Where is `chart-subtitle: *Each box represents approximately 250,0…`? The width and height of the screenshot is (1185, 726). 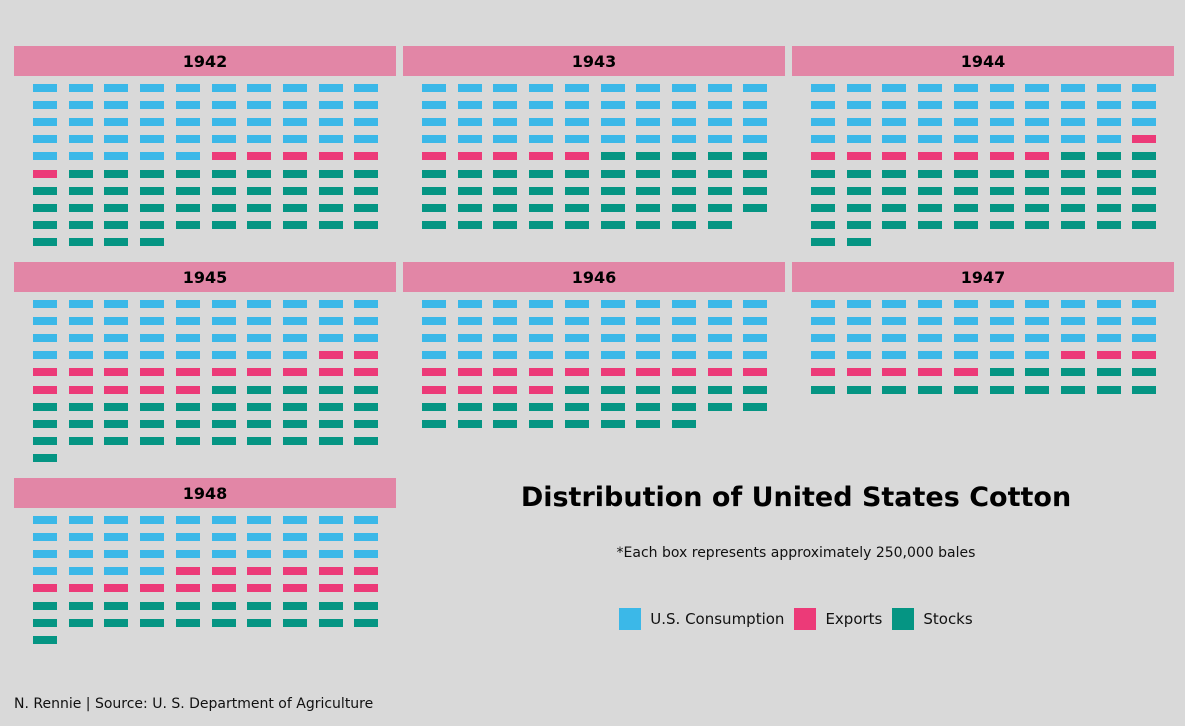 chart-subtitle: *Each box represents approximately 250,0… is located at coordinates (796, 553).